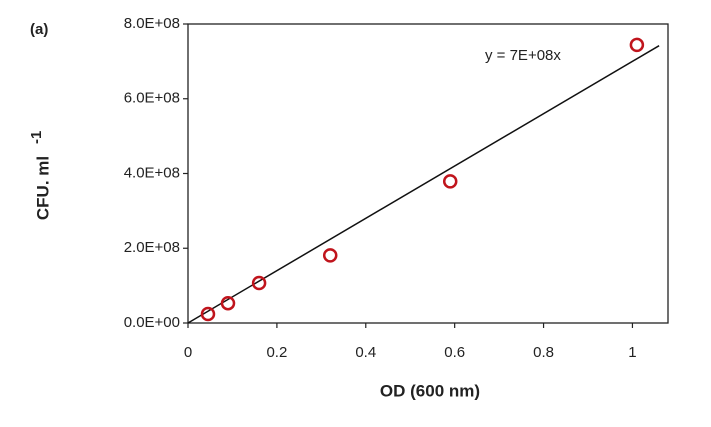 Image resolution: width=711 pixels, height=427 pixels. I want to click on trendline-equation: y = 7E+08x, so click(523, 55).